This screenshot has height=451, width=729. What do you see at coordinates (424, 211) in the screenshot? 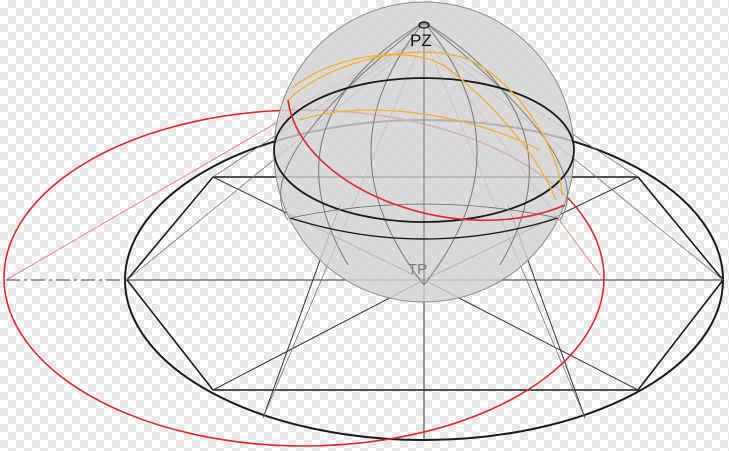
I see `sphere-lower-parallel-back` at bounding box center [424, 211].